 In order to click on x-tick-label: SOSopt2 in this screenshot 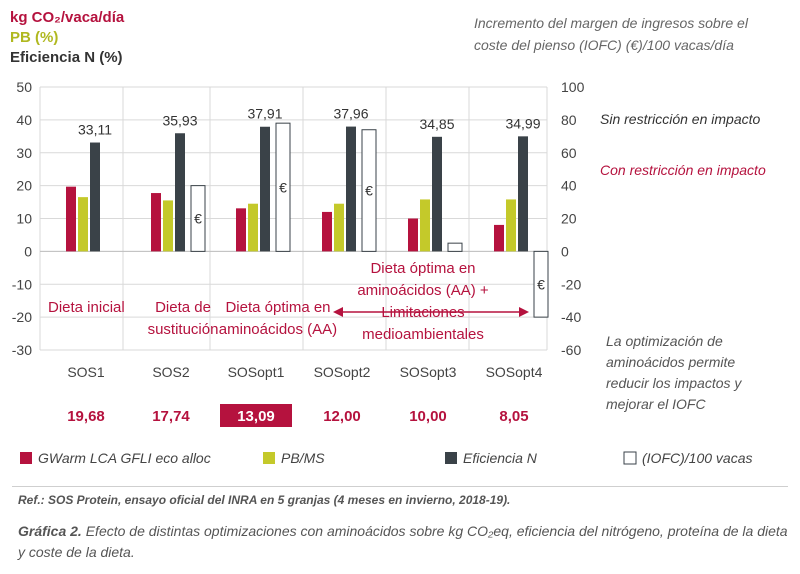, I will do `click(342, 372)`.